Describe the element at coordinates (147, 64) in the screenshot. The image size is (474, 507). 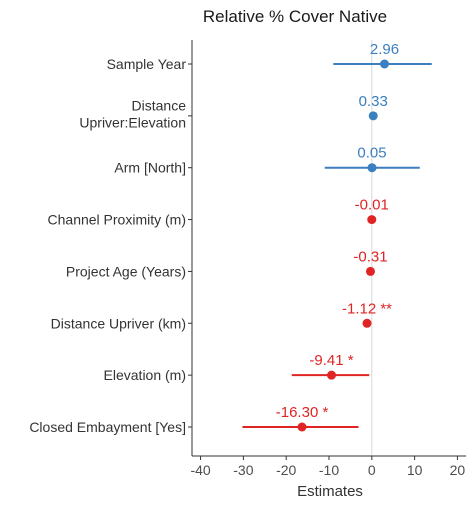
I see `category-label-sample-year: Sample Year` at that location.